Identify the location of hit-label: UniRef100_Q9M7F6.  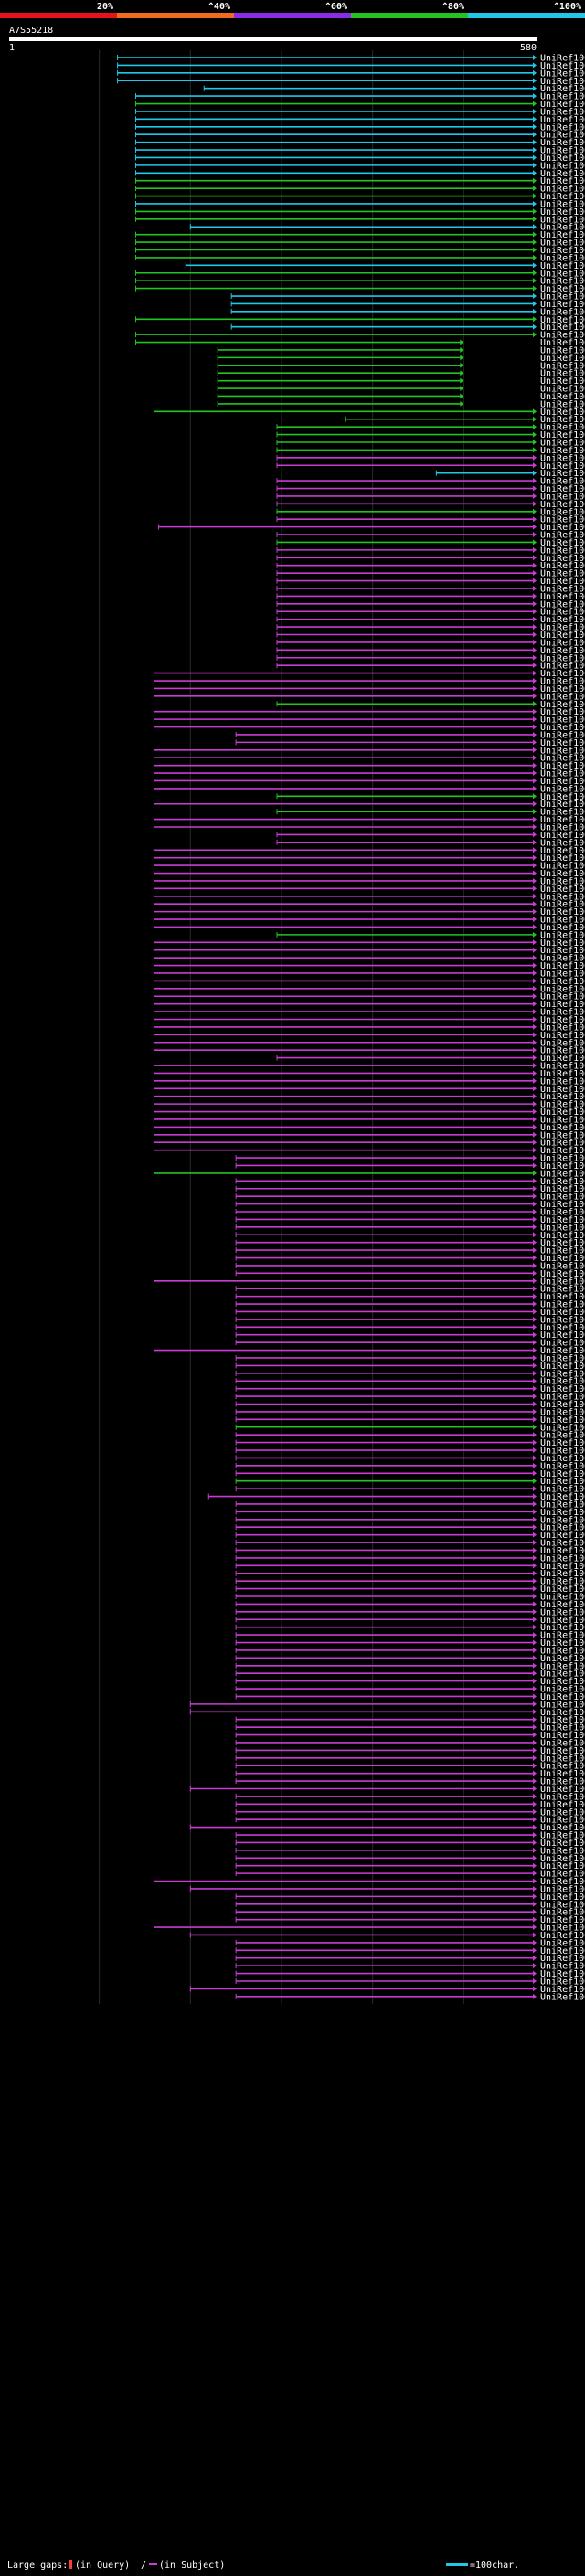
(563, 643).